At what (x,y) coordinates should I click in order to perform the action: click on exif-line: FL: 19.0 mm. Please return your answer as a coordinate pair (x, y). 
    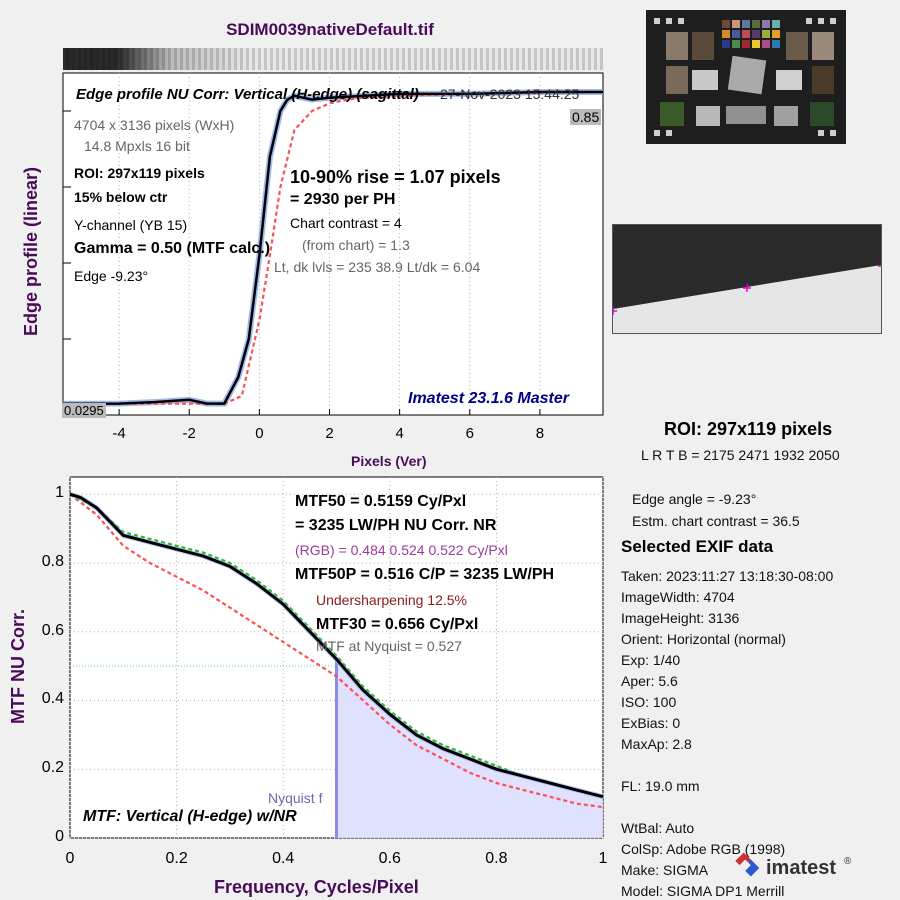
    Looking at the image, I should click on (660, 786).